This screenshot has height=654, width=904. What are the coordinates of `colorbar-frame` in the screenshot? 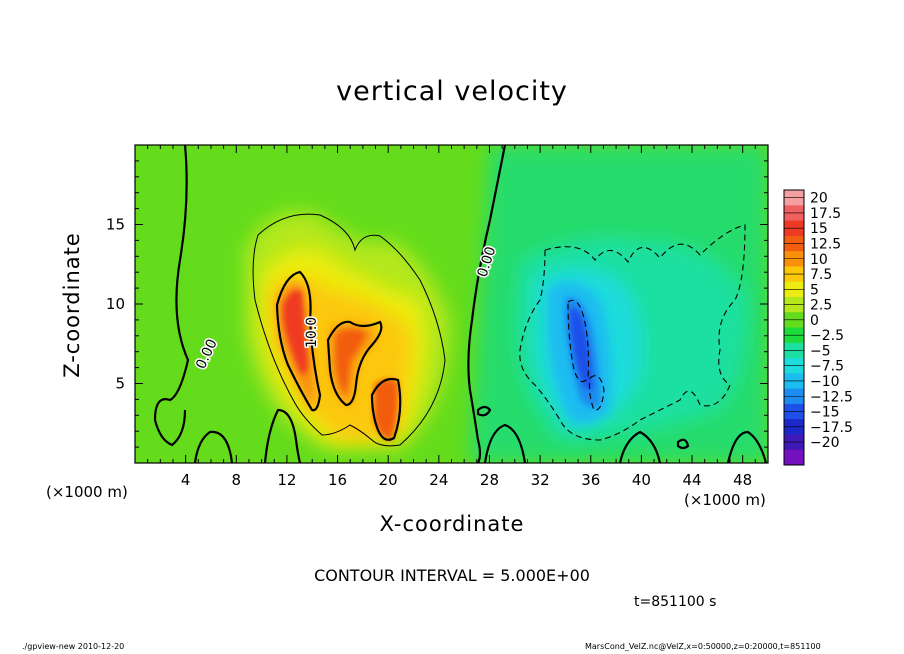 It's located at (794, 327).